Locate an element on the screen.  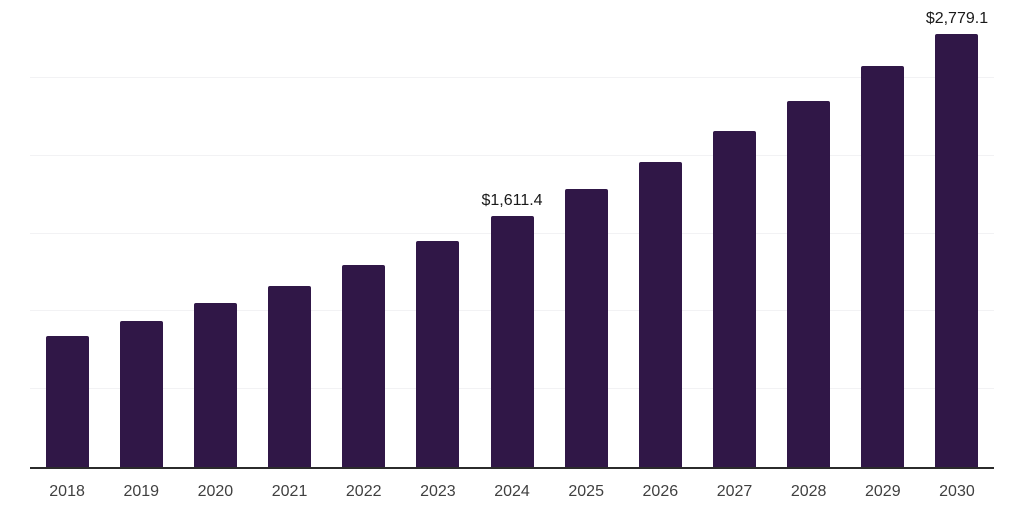
bar-band-2024: $1,611.4 is located at coordinates (512, 234).